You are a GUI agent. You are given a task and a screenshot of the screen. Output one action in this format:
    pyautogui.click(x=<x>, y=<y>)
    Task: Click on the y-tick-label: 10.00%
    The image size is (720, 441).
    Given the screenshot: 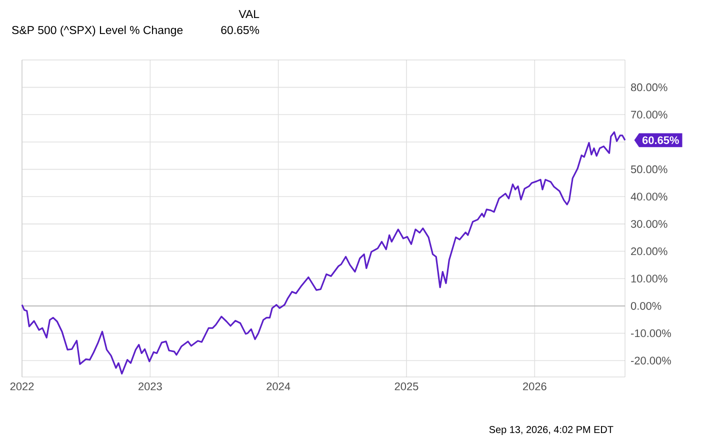 What is the action you would take?
    pyautogui.click(x=649, y=278)
    